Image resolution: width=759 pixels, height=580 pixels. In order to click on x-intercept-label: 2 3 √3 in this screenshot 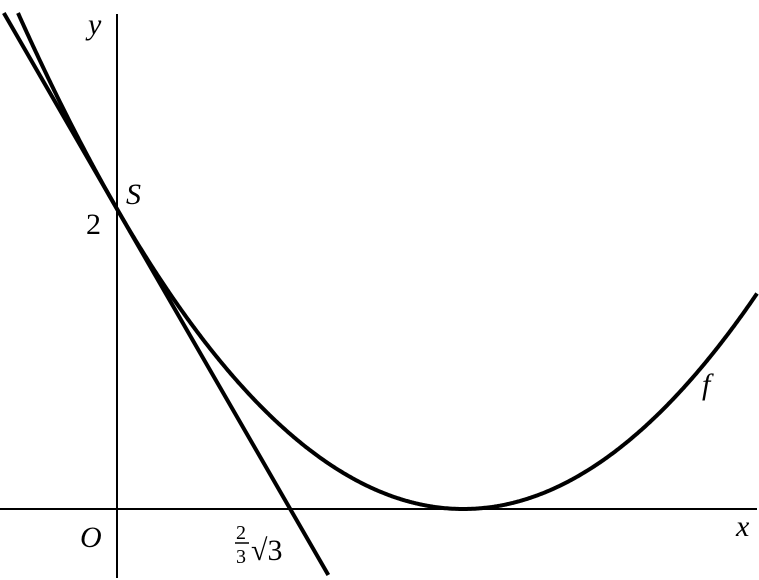, I will do `click(258, 545)`.